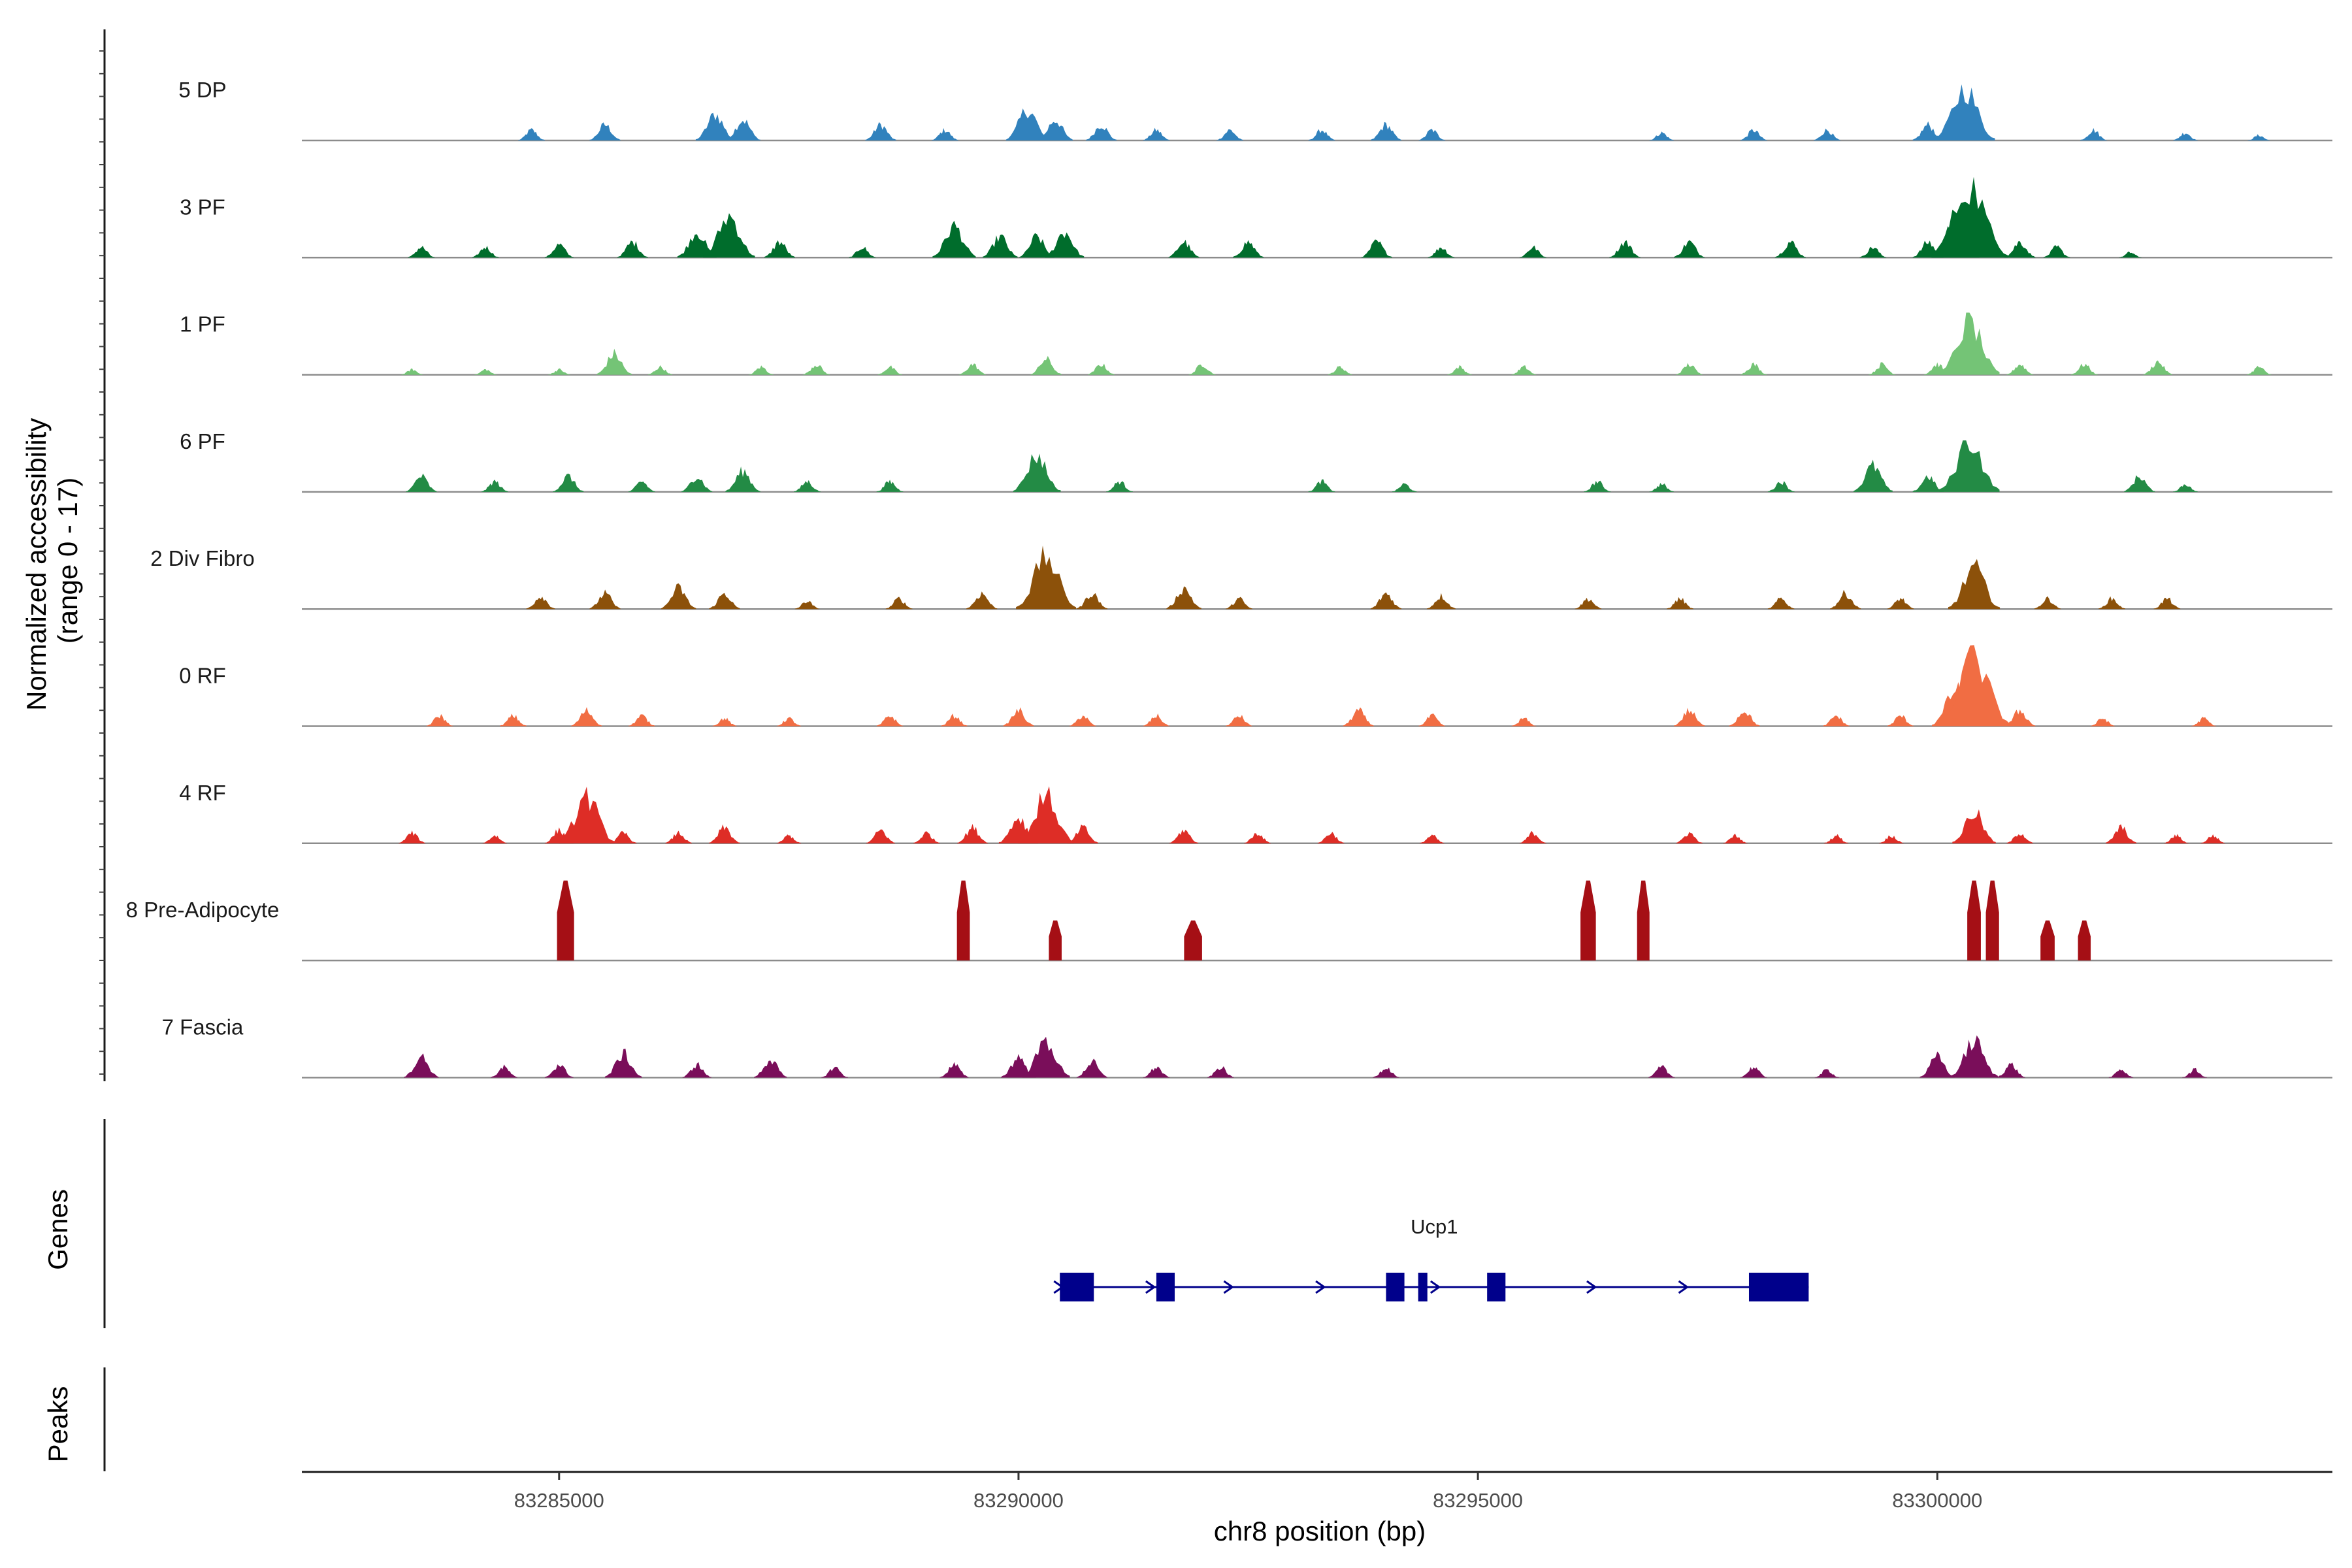 The image size is (2352, 1568). Describe the element at coordinates (202, 90) in the screenshot. I see `track-label: 5 DP` at that location.